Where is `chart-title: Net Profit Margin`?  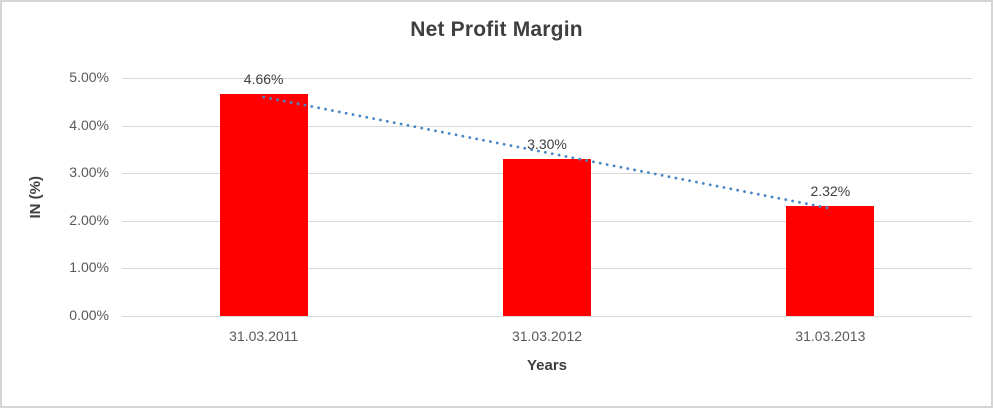
chart-title: Net Profit Margin is located at coordinates (496, 29).